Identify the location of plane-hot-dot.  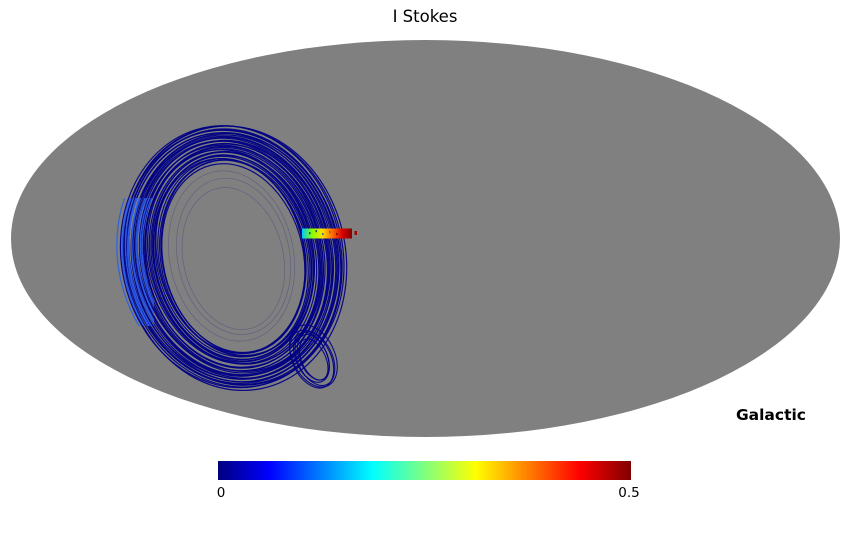
(355, 233).